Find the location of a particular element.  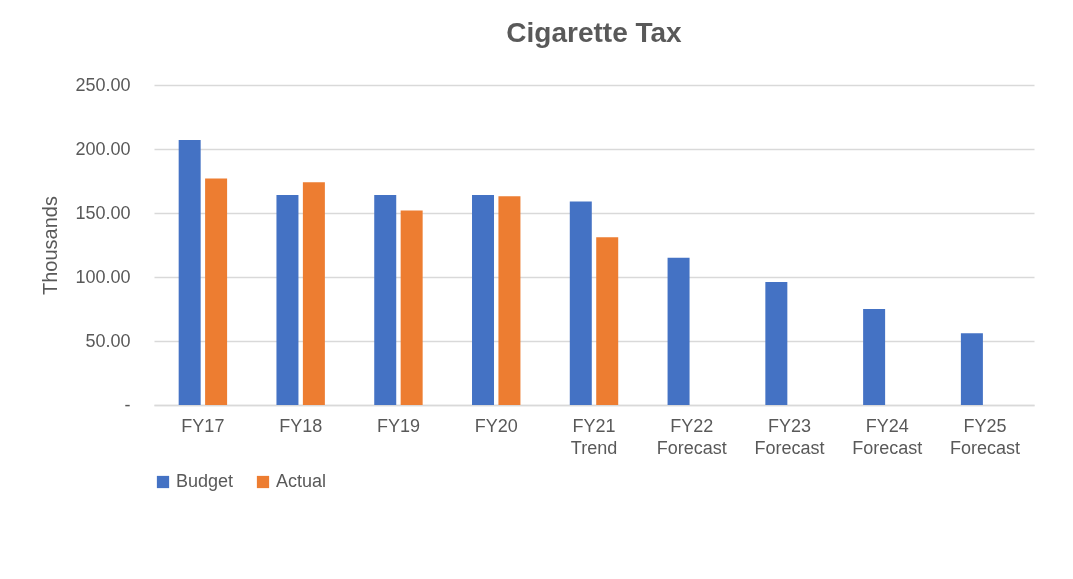

y-tick-label: 200.00 is located at coordinates (103, 148).